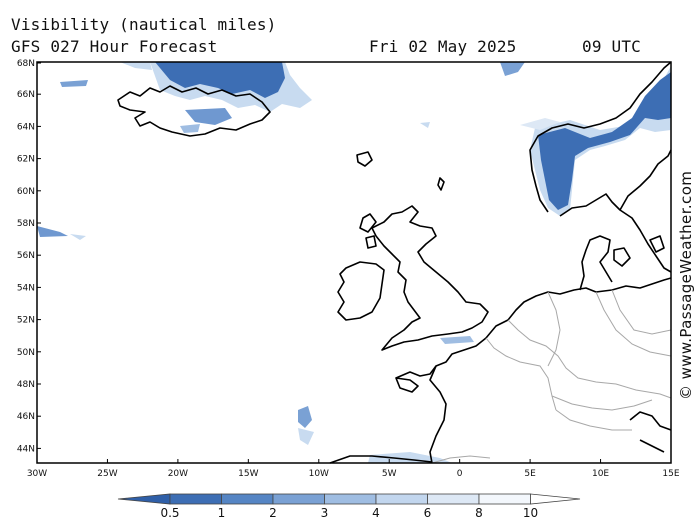 This screenshot has width=700, height=525. I want to click on lon-tick-label: 20W, so click(178, 474).